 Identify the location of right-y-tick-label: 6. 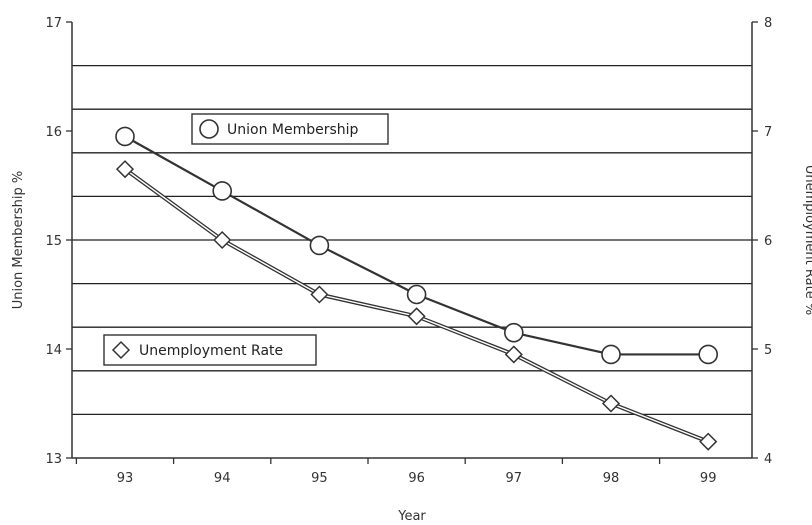
(768, 241).